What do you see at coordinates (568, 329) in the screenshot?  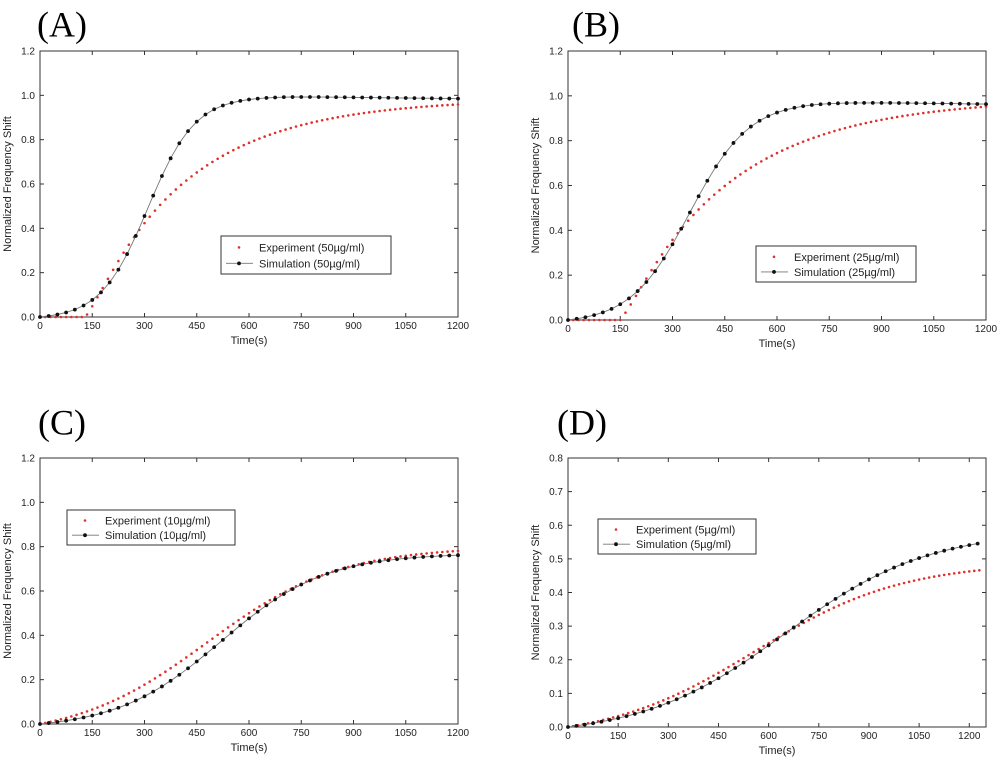 I see `x-tick-label: 0` at bounding box center [568, 329].